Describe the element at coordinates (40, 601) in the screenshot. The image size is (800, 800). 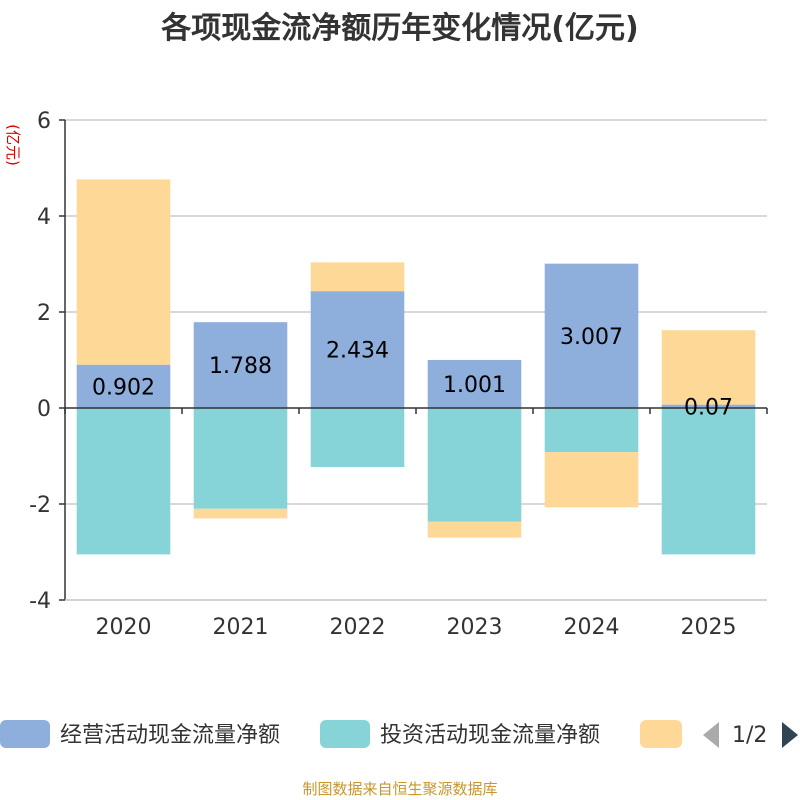
I see `y-tick-label: -4` at that location.